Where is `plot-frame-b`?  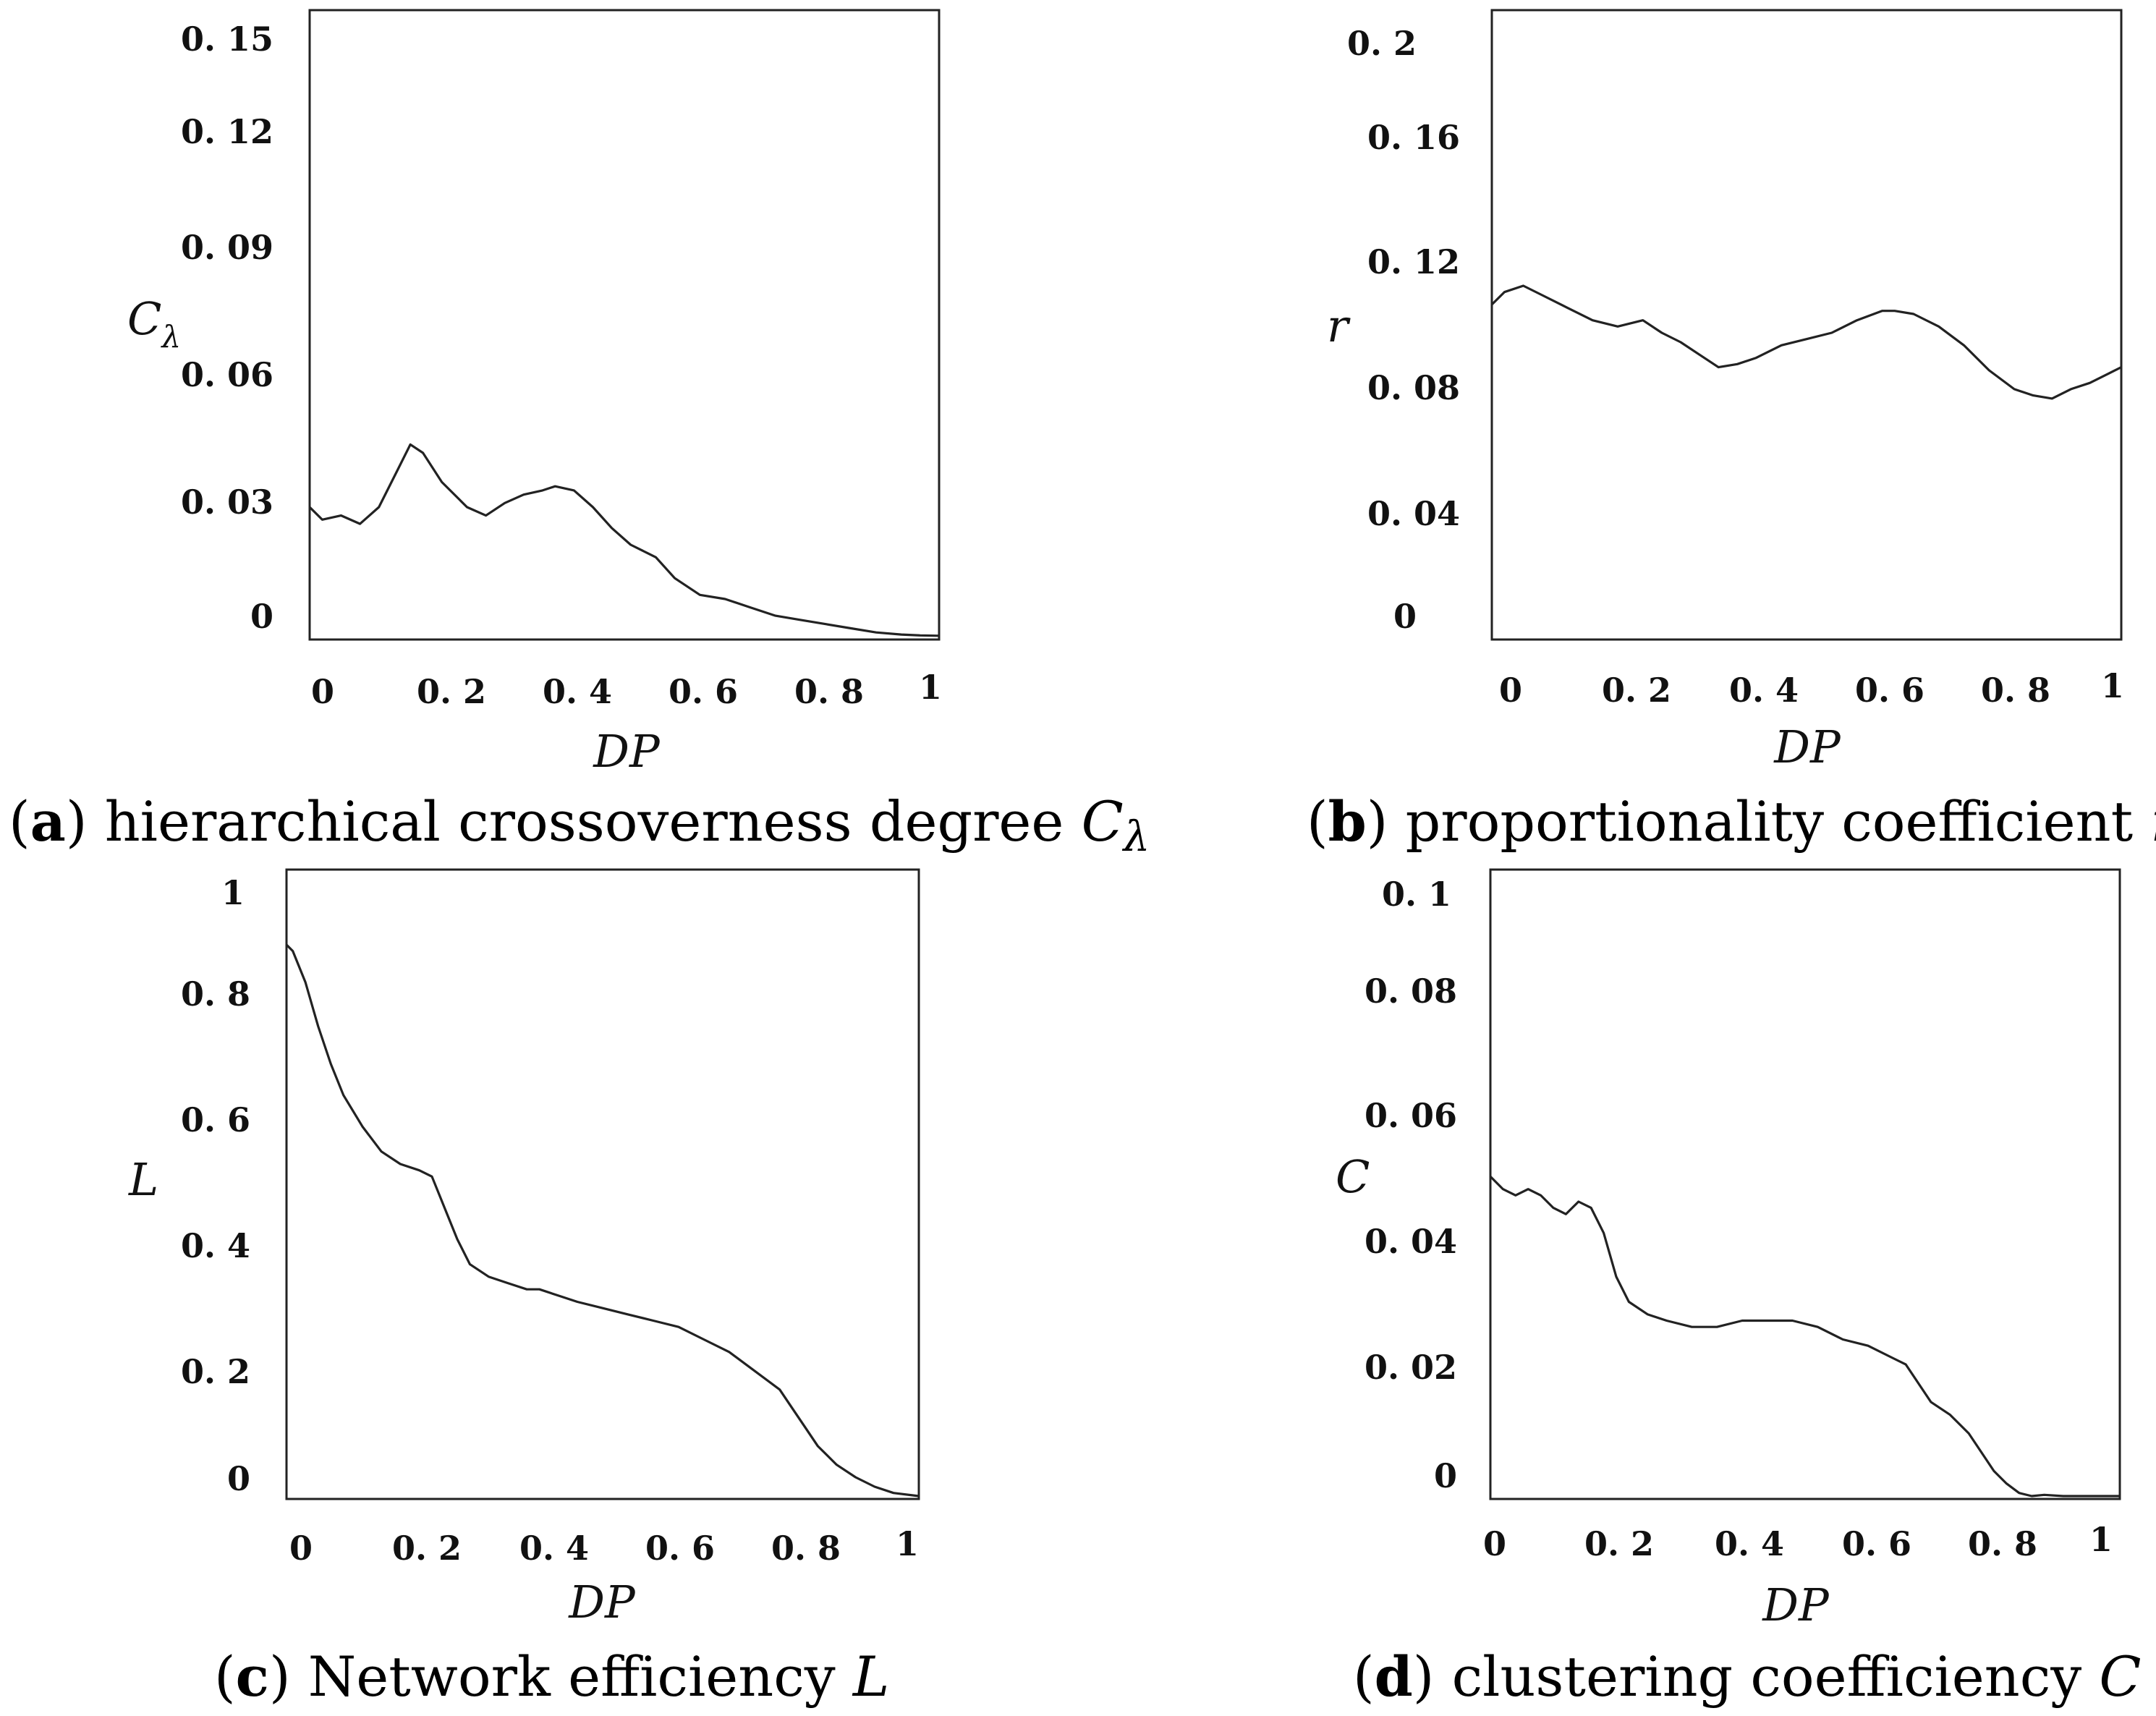
plot-frame-b is located at coordinates (1806, 325).